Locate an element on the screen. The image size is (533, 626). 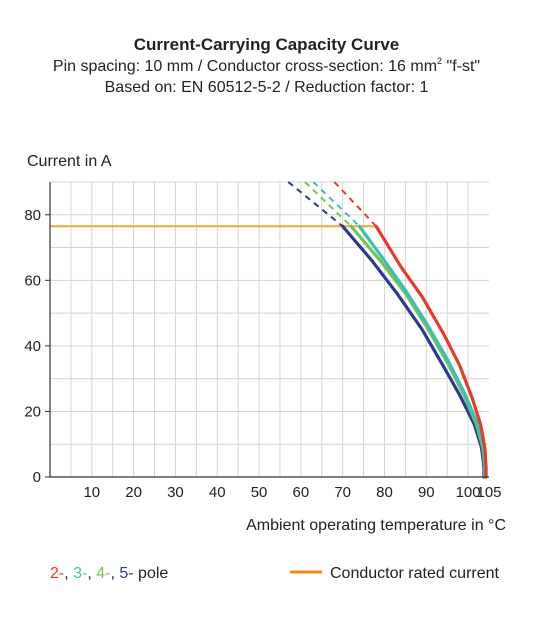
x-tick-label: 90 is located at coordinates (426, 492).